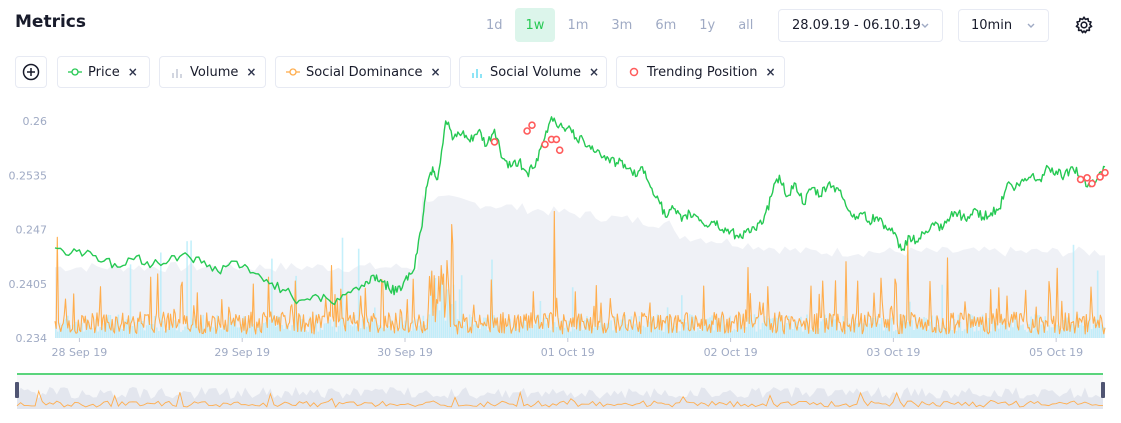 The image size is (1121, 423). Describe the element at coordinates (177, 73) in the screenshot. I see `bars-icon` at that location.